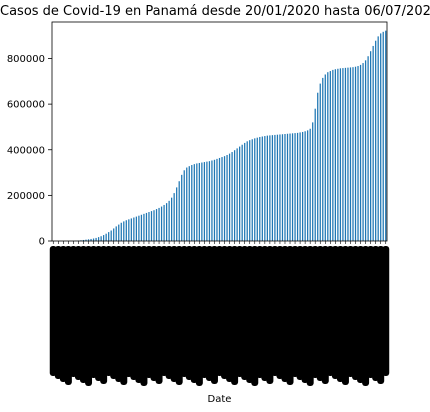  What do you see at coordinates (219, 399) in the screenshot?
I see `x-axis-label: Date` at bounding box center [219, 399].